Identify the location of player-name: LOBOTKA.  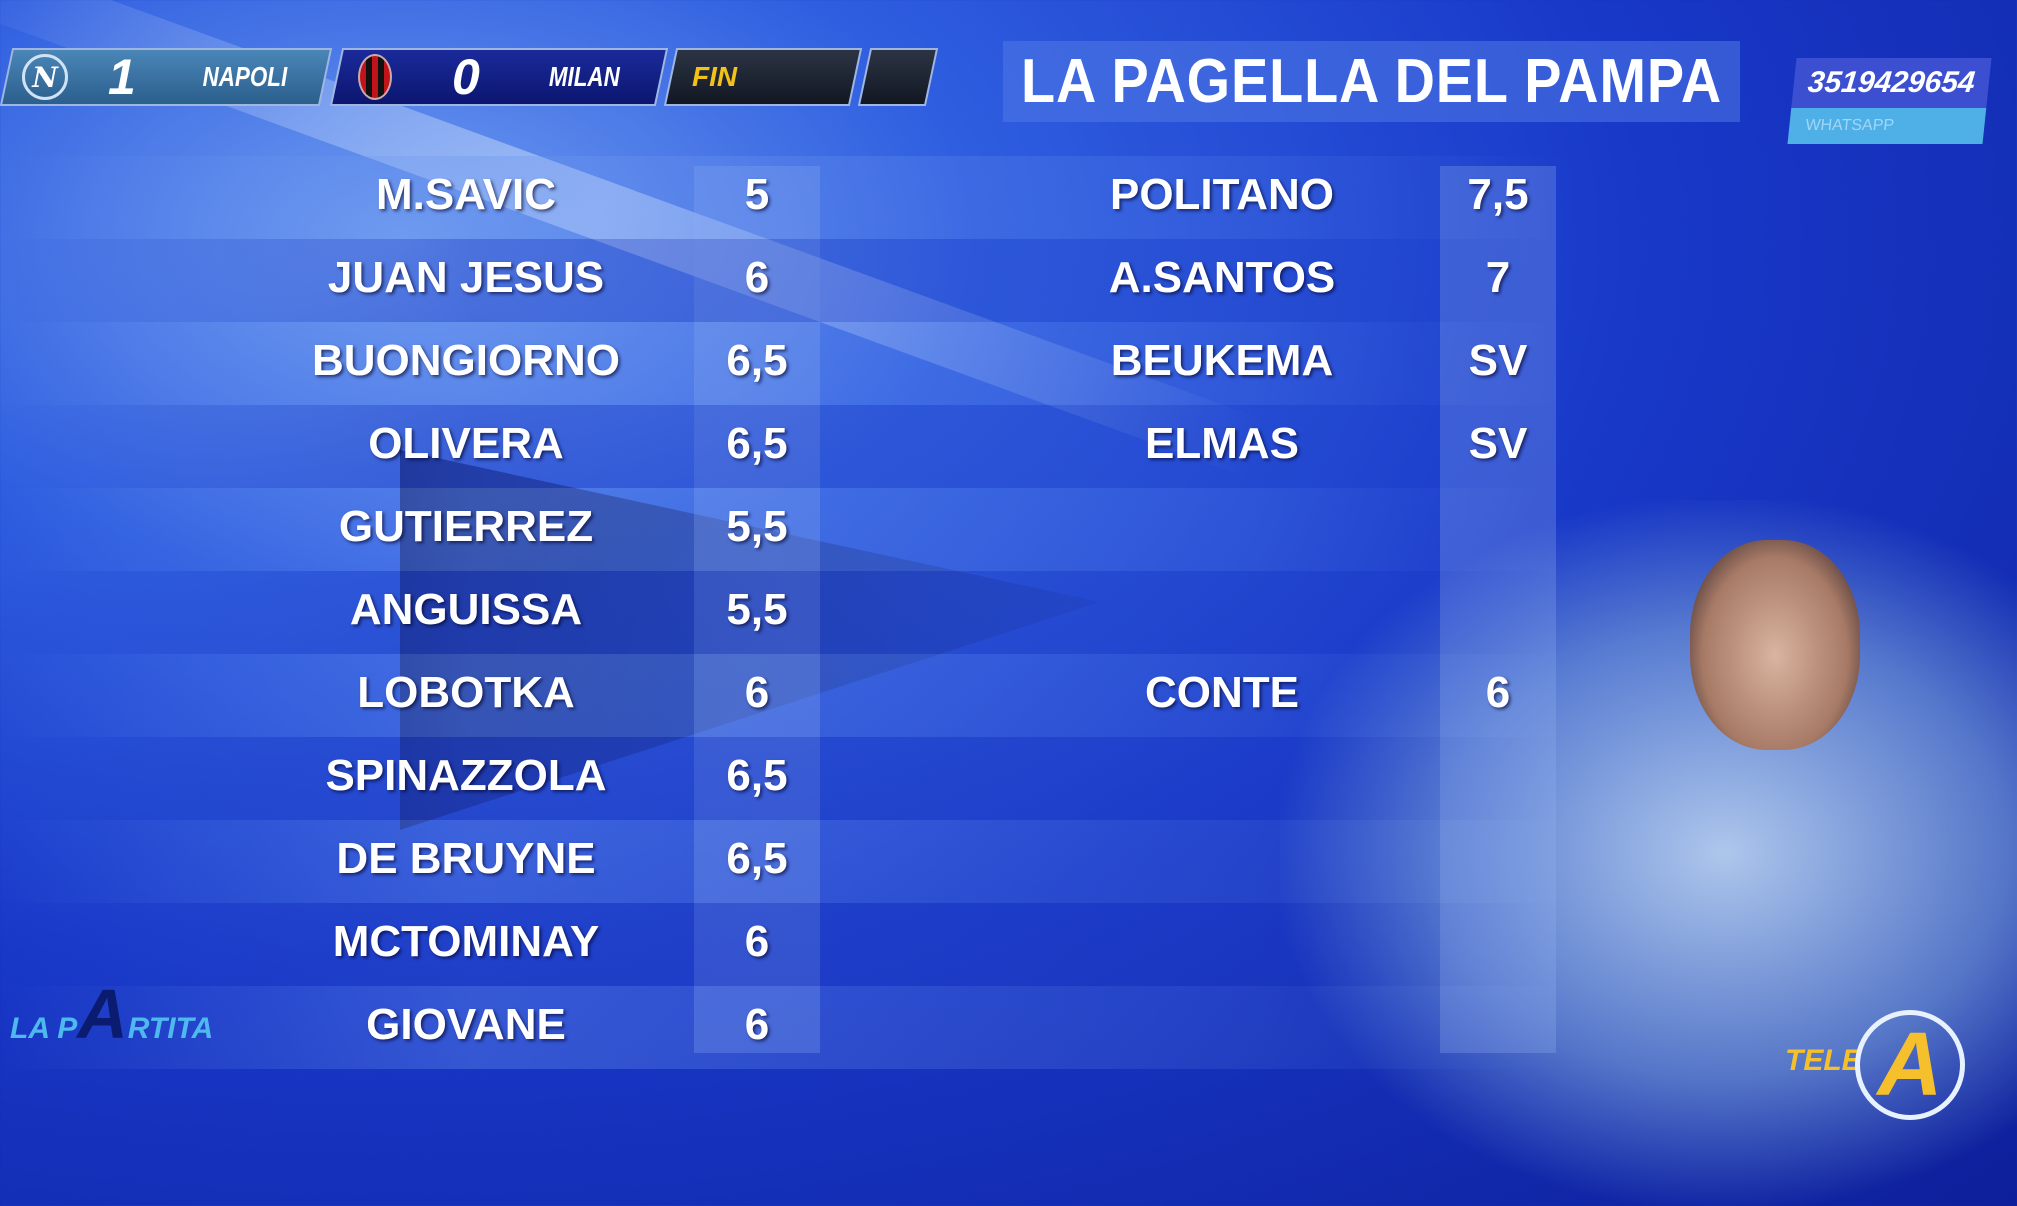
(466, 692).